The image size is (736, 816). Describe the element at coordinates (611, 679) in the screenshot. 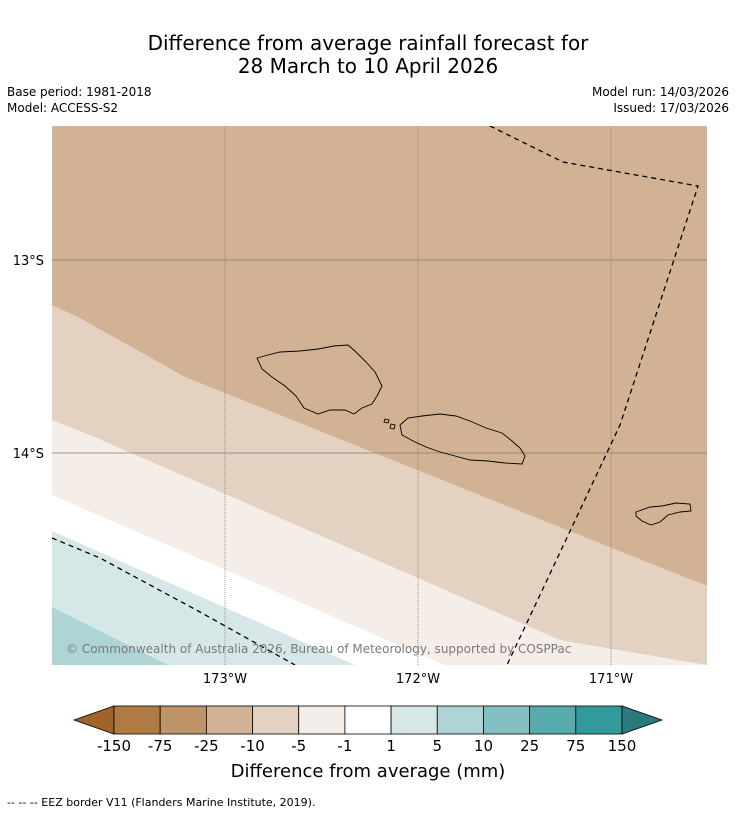

I see `lon-label-171w: 171°W` at that location.